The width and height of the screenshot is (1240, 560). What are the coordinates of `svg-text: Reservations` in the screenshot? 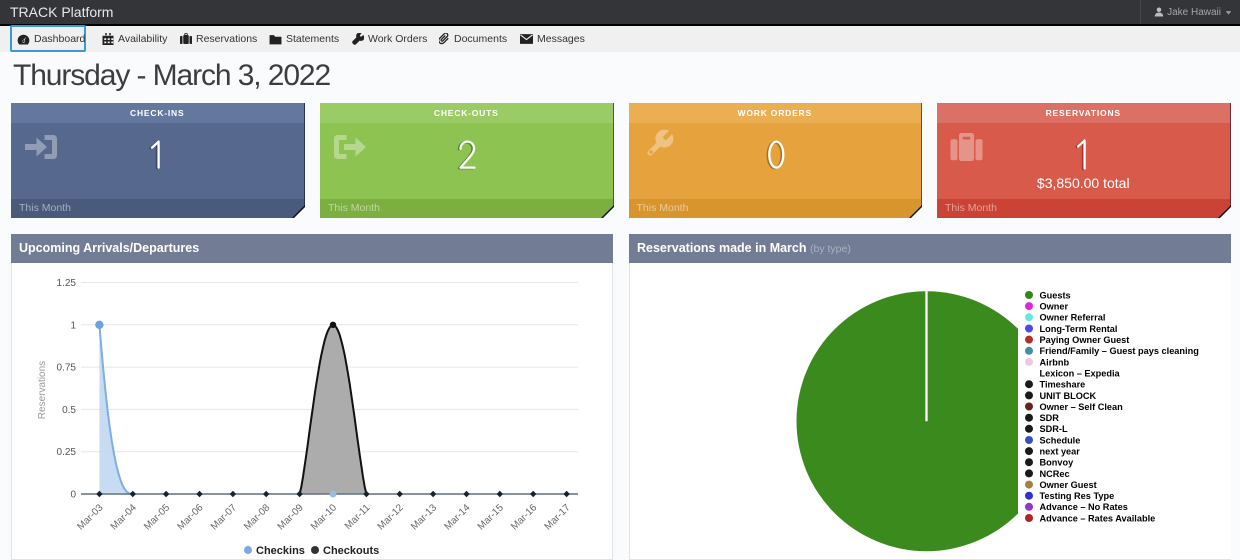 It's located at (42, 389).